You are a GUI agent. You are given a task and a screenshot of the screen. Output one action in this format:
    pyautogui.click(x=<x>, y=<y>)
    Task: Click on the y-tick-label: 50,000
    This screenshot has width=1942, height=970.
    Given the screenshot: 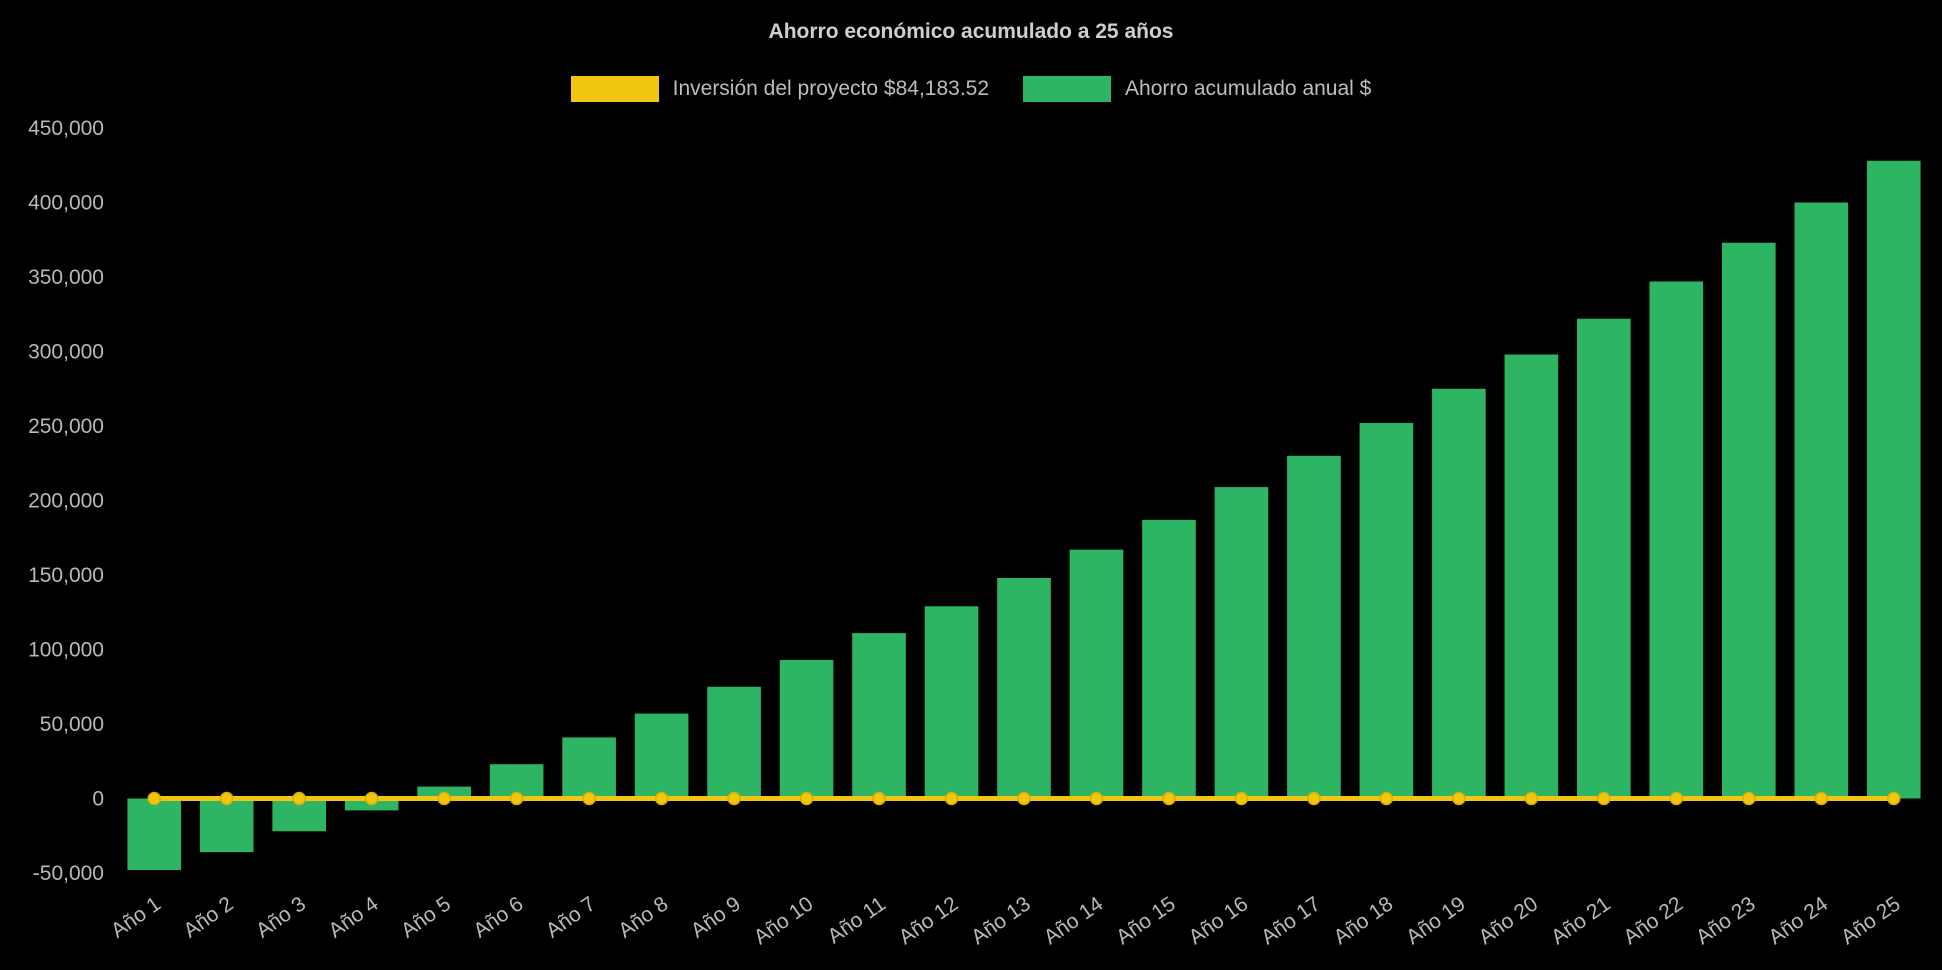 What is the action you would take?
    pyautogui.click(x=72, y=724)
    